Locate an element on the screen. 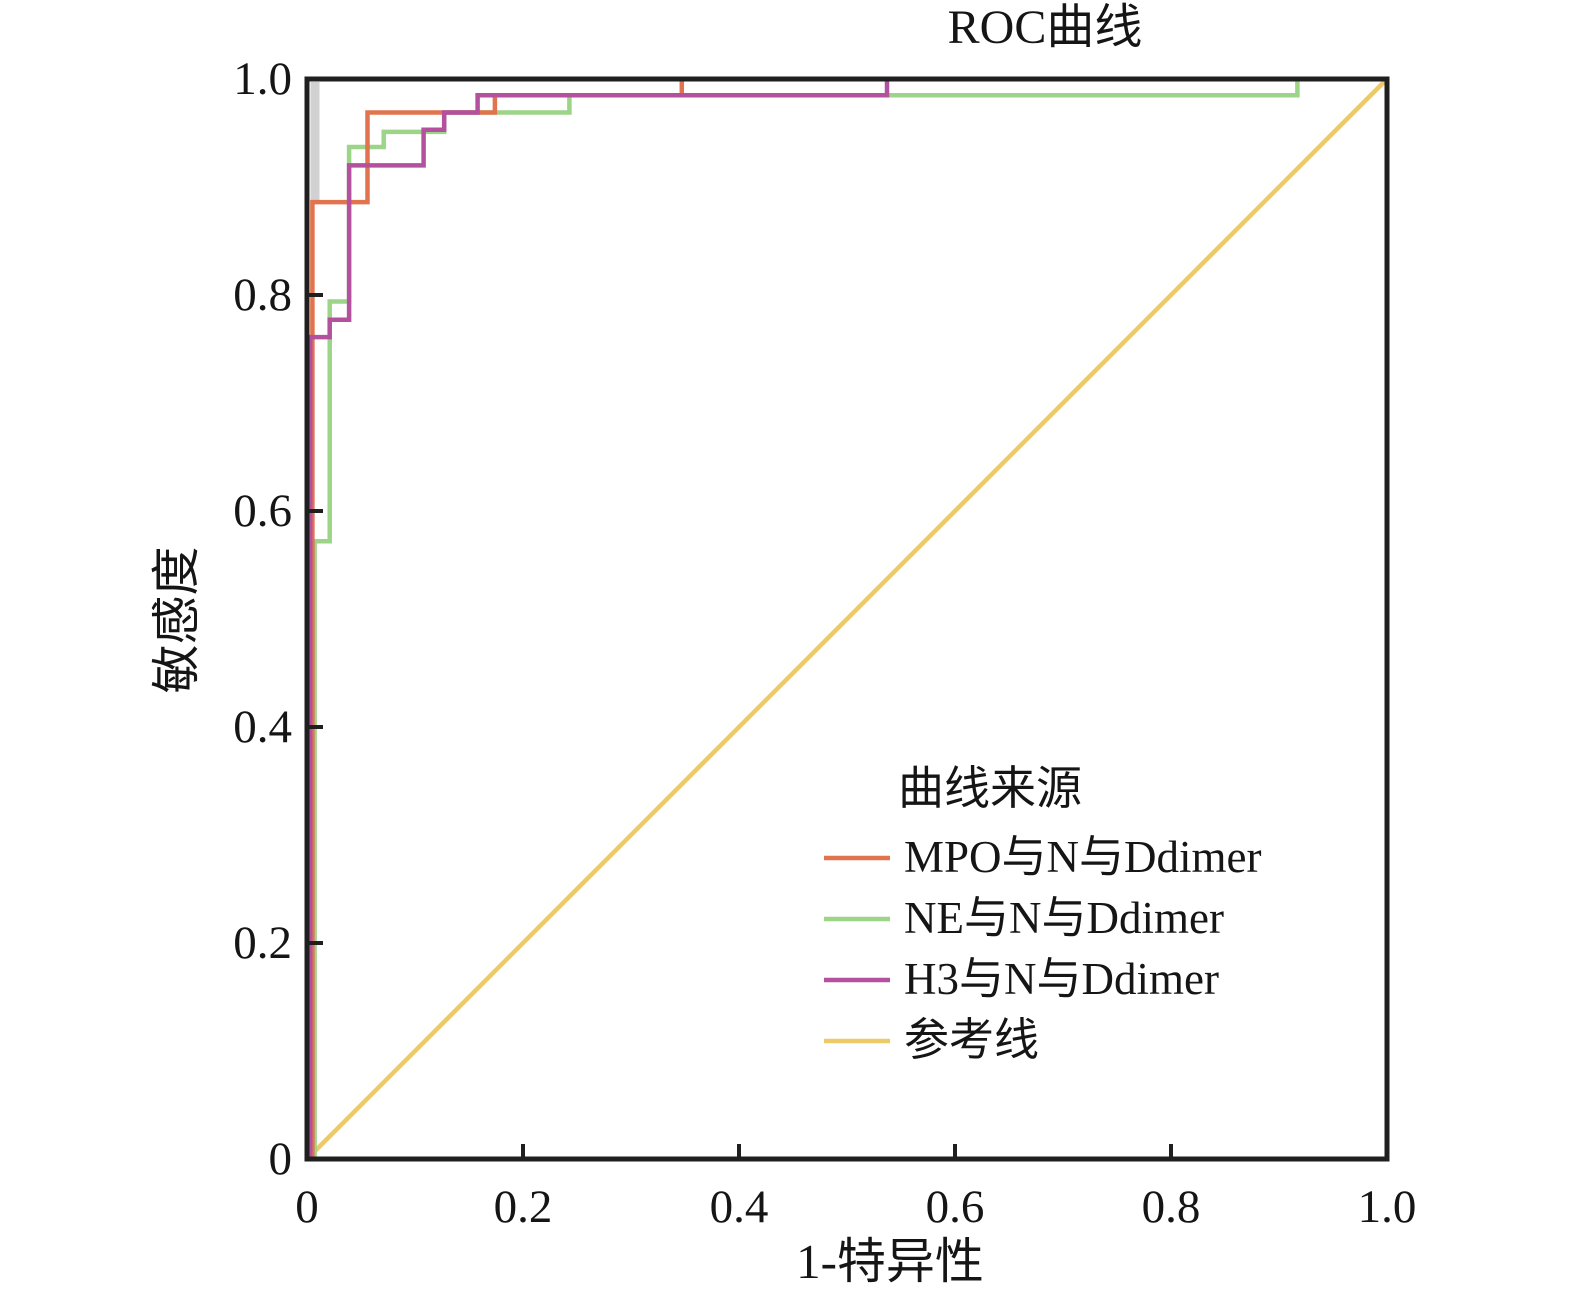 The height and width of the screenshot is (1303, 1575). y-tick-label: 0.4 is located at coordinates (262, 727).